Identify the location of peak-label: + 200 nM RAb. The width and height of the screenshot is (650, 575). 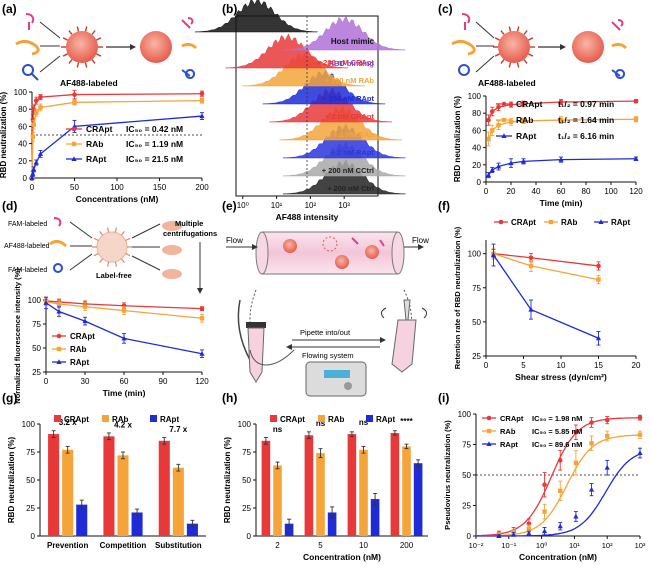
(350, 80).